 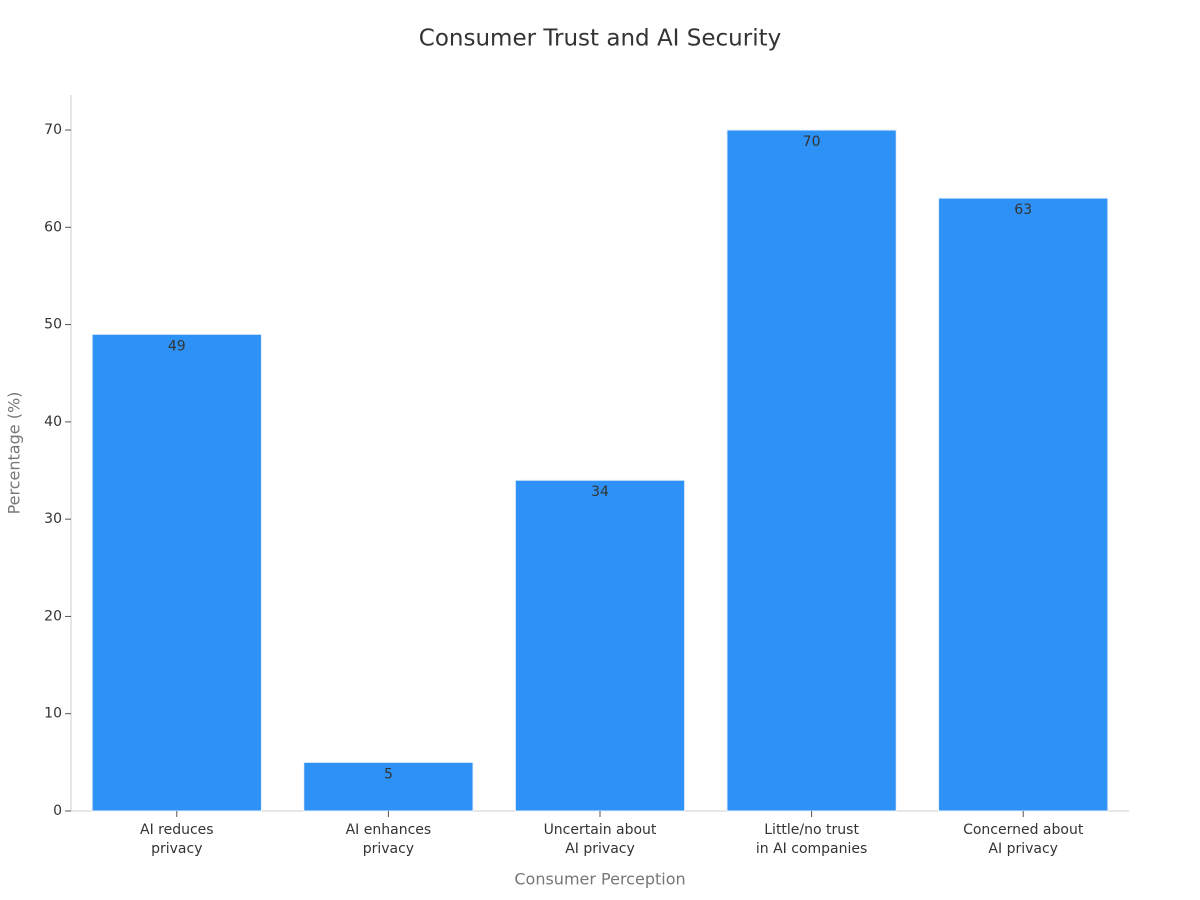 I want to click on value-label: 49, so click(x=177, y=346).